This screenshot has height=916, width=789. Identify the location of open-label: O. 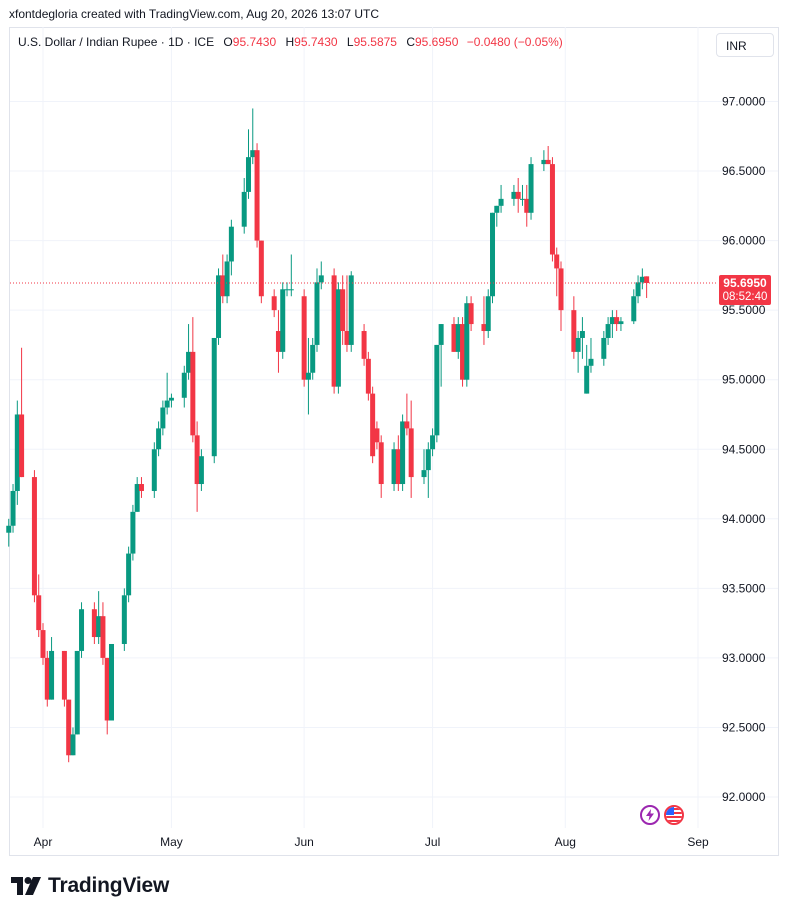
(228, 42).